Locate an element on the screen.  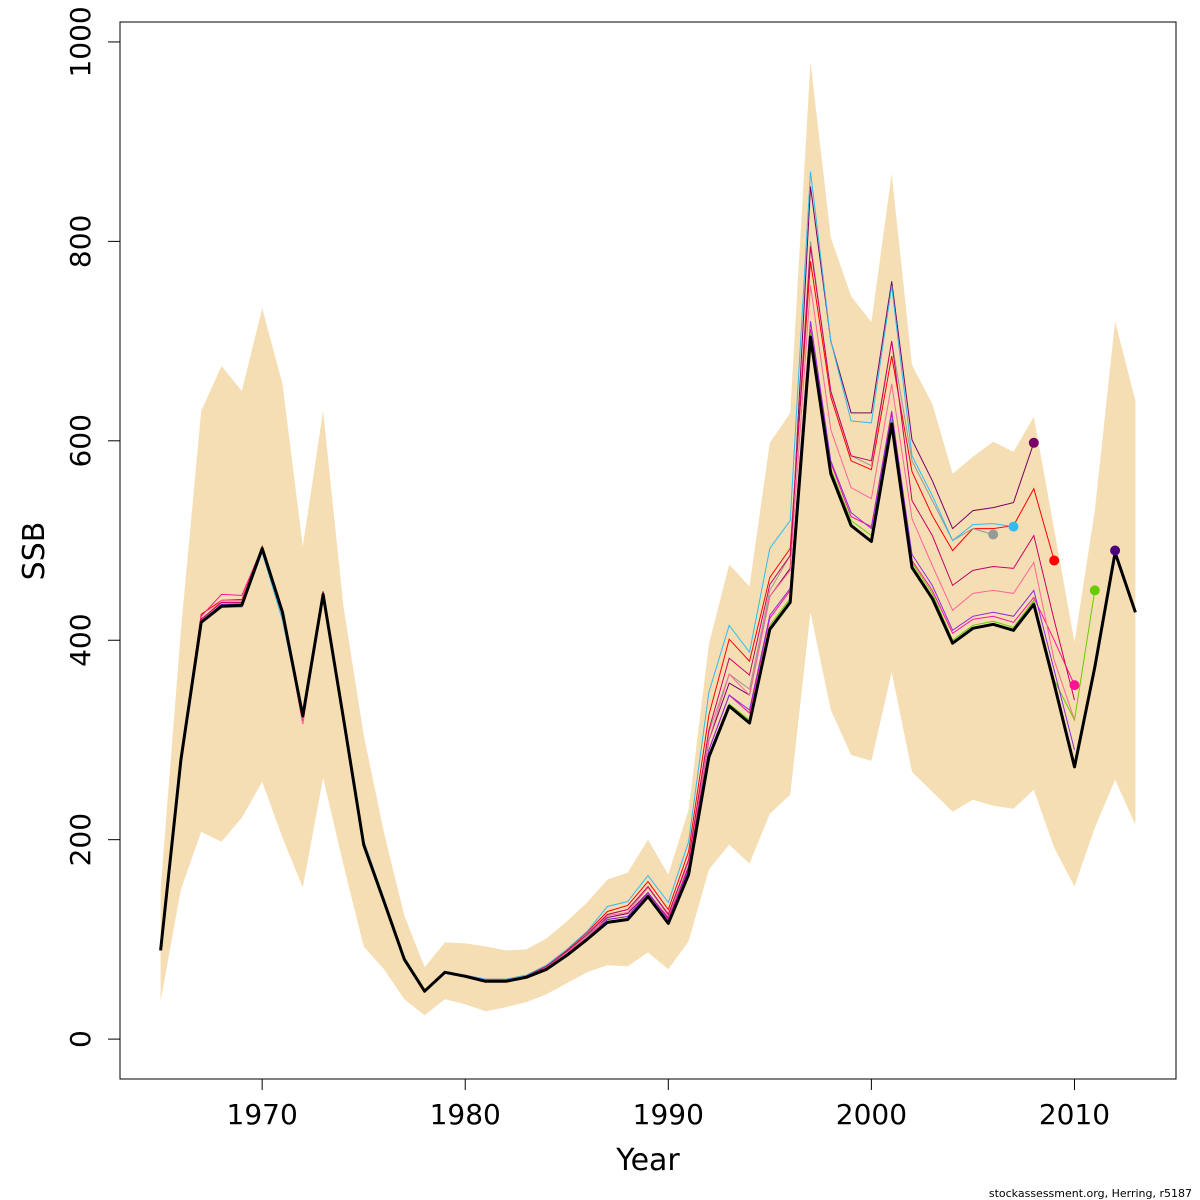
y-tick-label-600: 600 is located at coordinates (80, 440).